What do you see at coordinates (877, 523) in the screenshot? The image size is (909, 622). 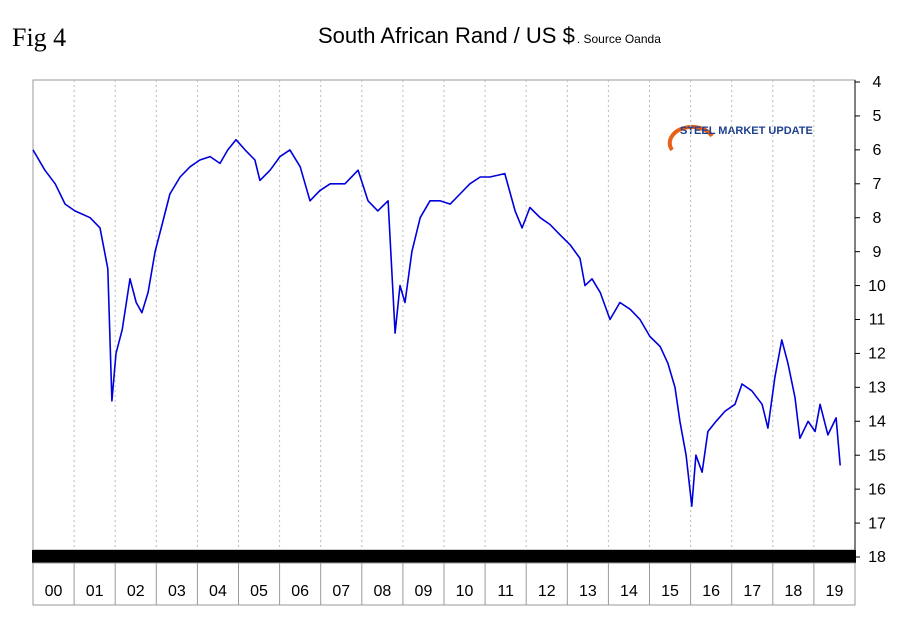 I see `y-tick-label: 17` at bounding box center [877, 523].